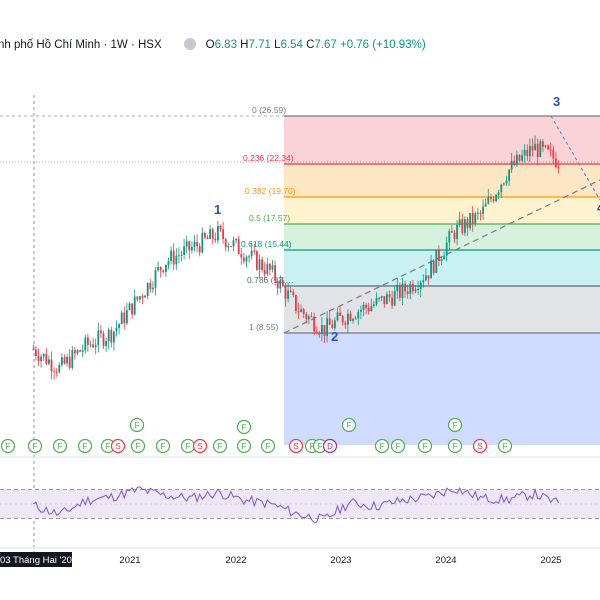  What do you see at coordinates (269, 218) in the screenshot?
I see `fib-label-3: 0.5 (17.57)` at bounding box center [269, 218].